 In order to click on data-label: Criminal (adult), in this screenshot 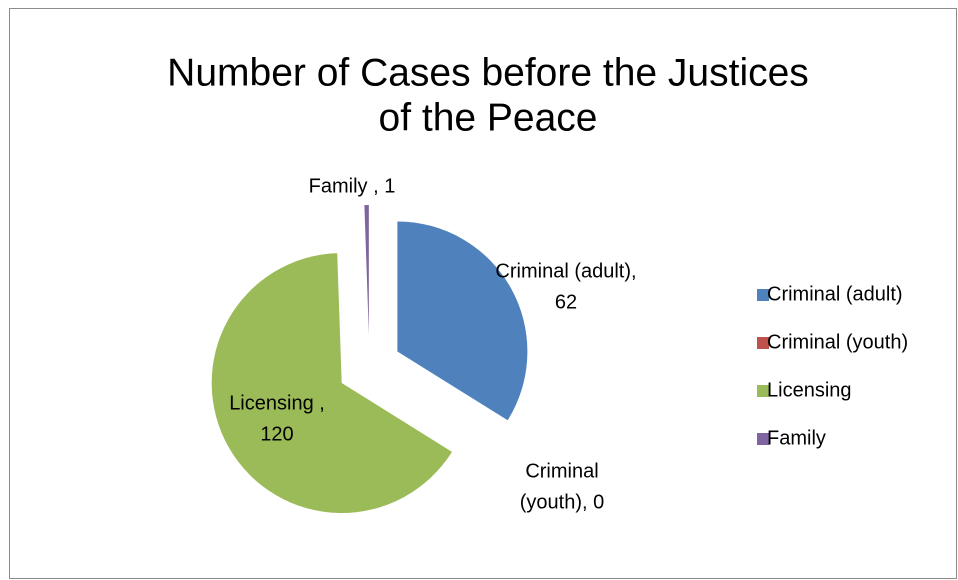, I will do `click(565, 271)`.